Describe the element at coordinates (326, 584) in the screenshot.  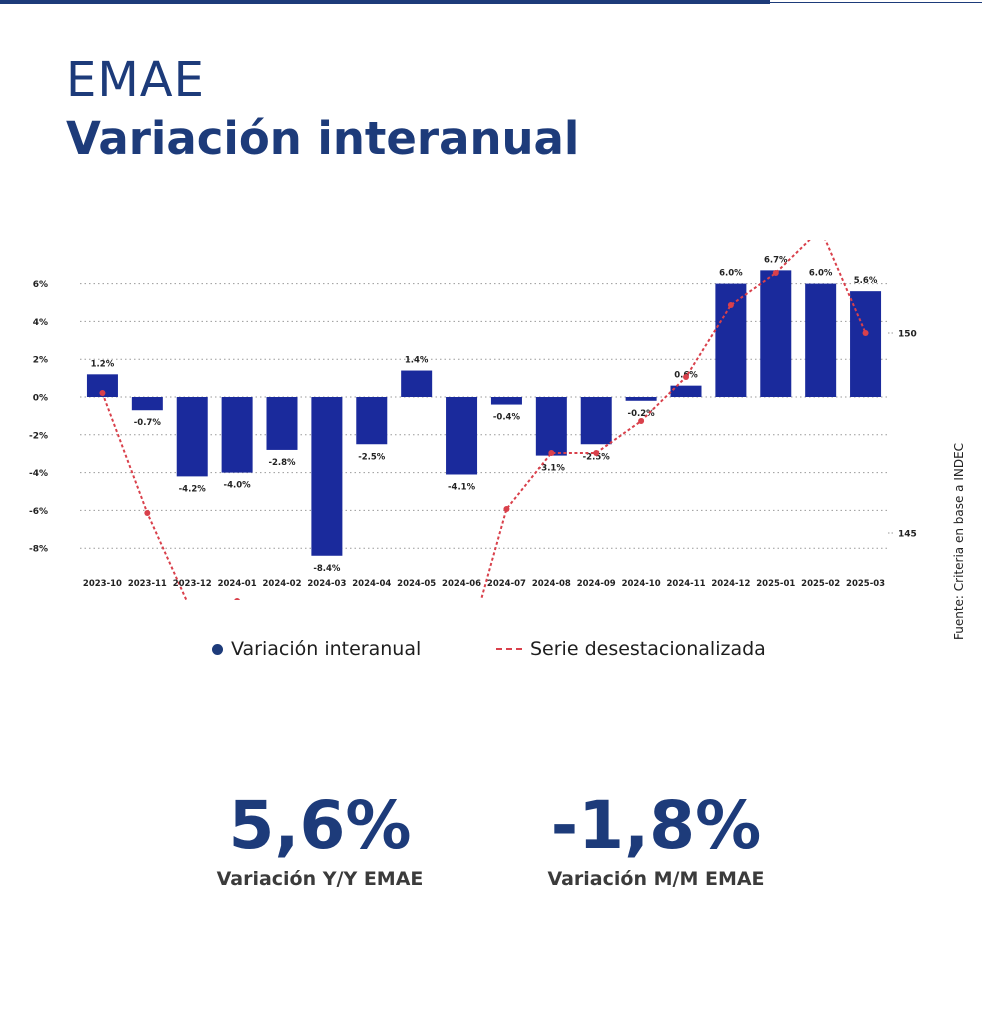
I see `x-tick-label: 2024-03` at that location.